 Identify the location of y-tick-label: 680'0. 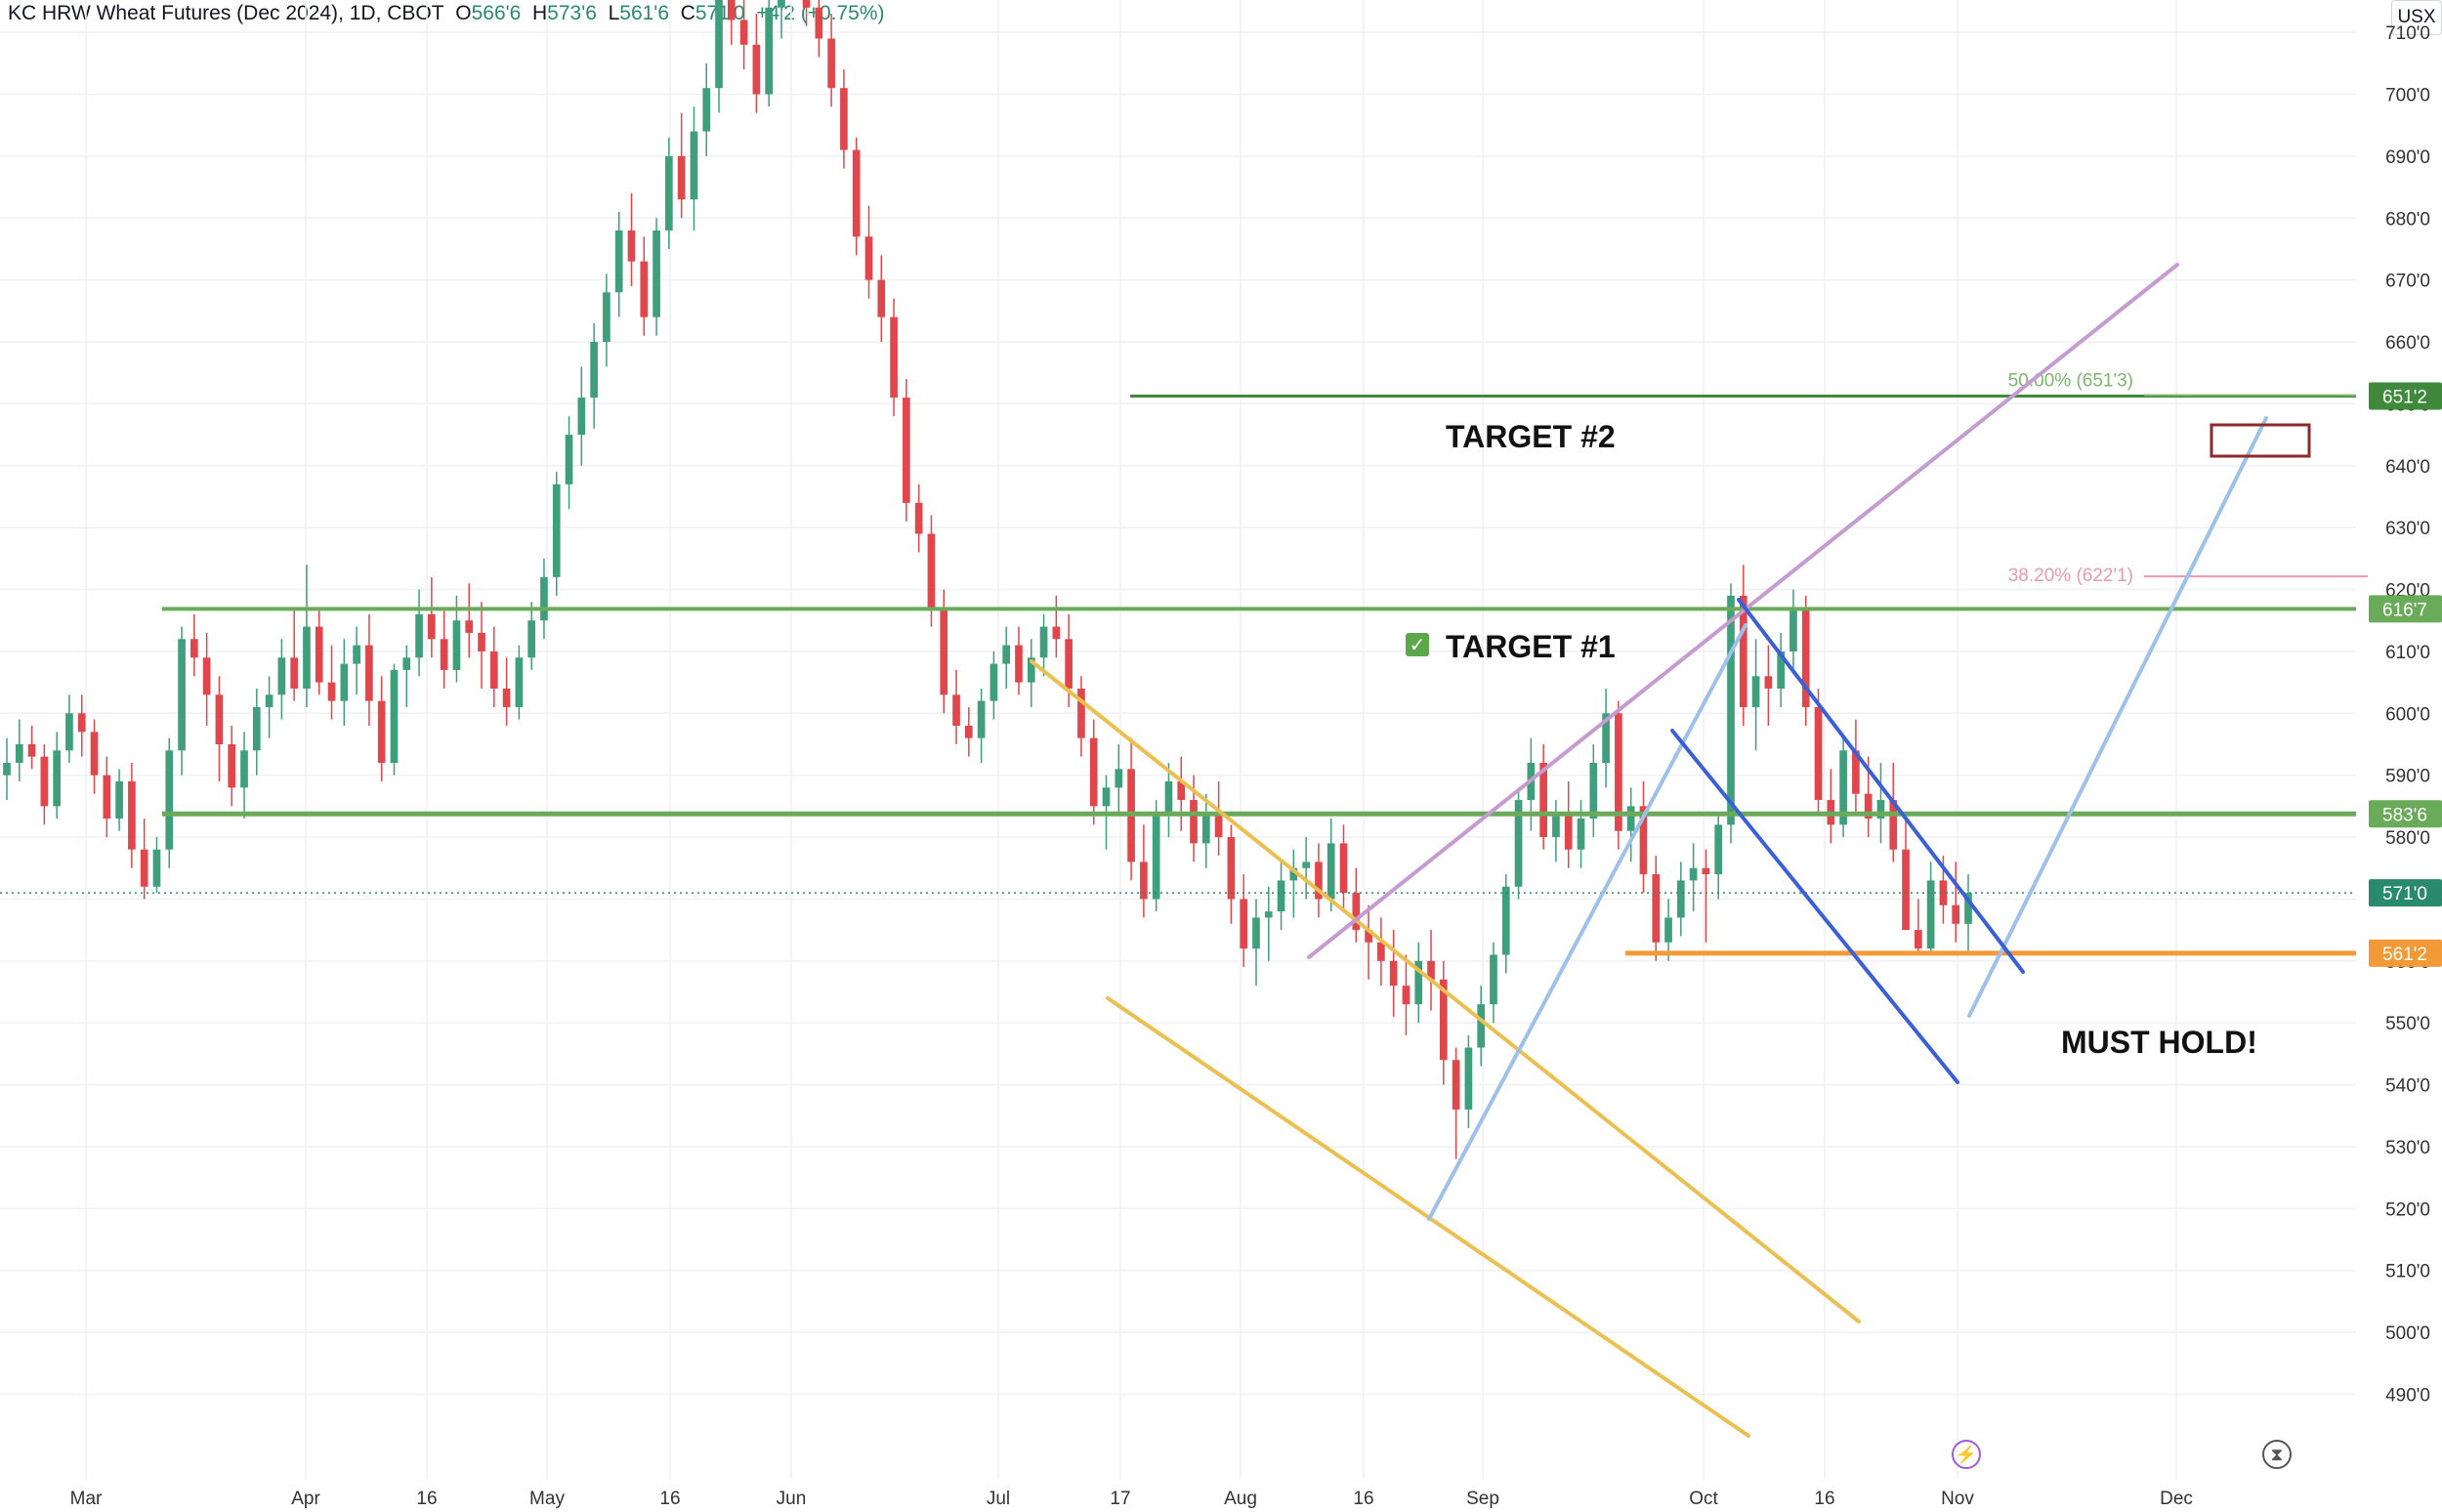
(2407, 219).